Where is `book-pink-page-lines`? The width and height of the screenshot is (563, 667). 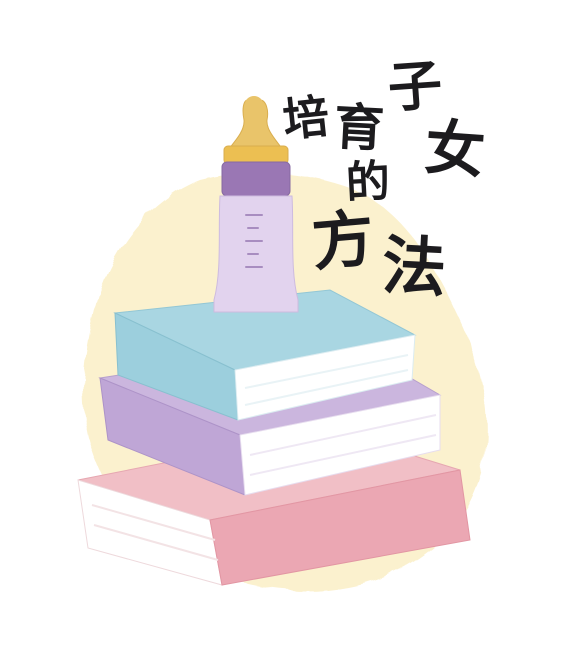
book-pink-page-lines is located at coordinates (155, 532).